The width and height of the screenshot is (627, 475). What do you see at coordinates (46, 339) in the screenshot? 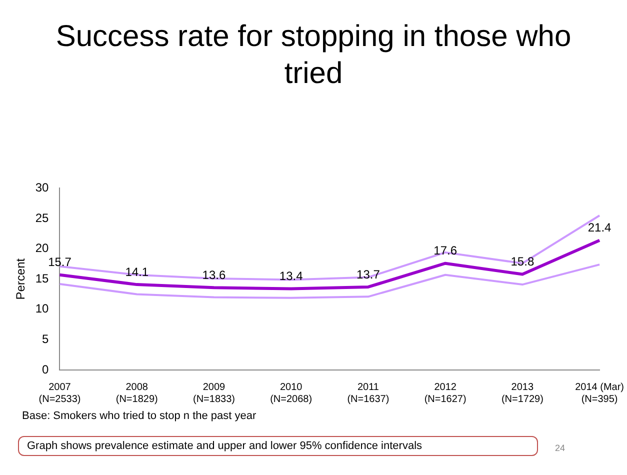
I see `y-tick-label: 5` at bounding box center [46, 339].